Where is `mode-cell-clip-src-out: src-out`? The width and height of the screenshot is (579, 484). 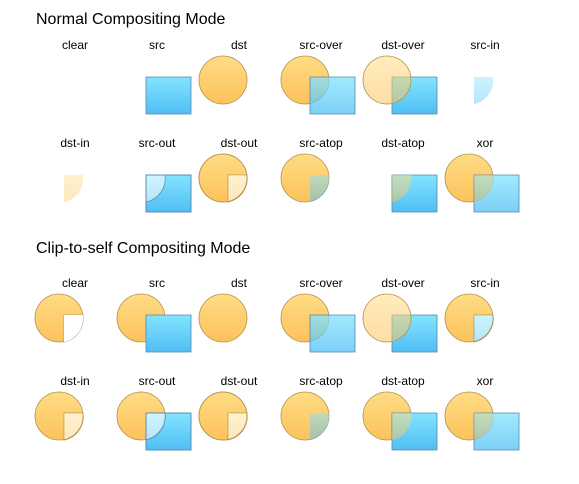 mode-cell-clip-src-out: src-out is located at coordinates (156, 415).